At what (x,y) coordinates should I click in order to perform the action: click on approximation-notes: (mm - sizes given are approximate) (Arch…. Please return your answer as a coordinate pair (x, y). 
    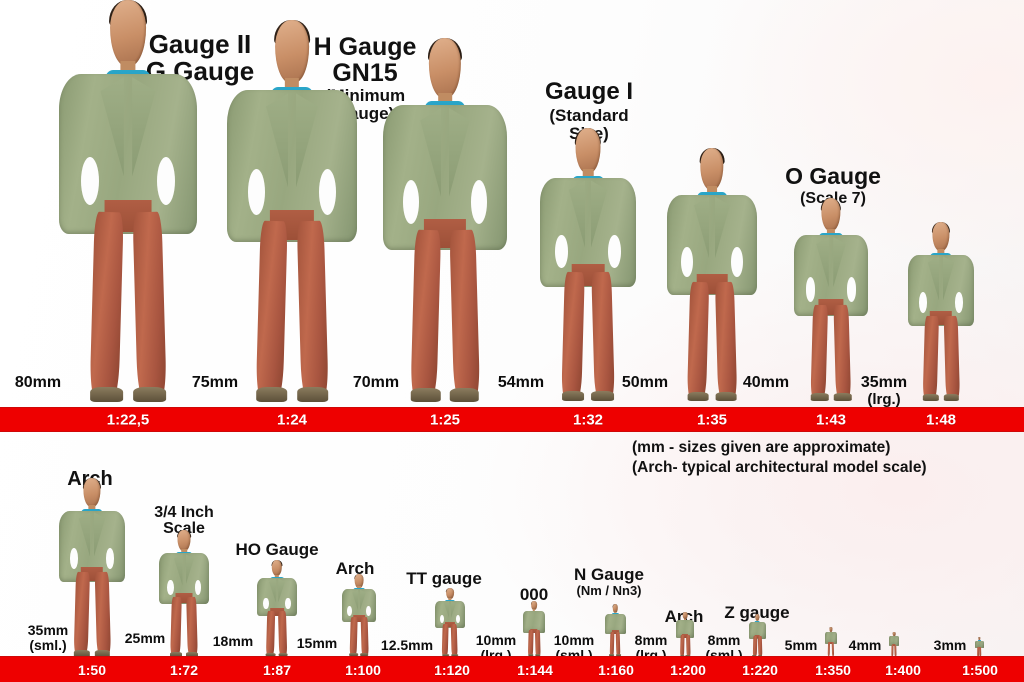
    Looking at the image, I should click on (779, 457).